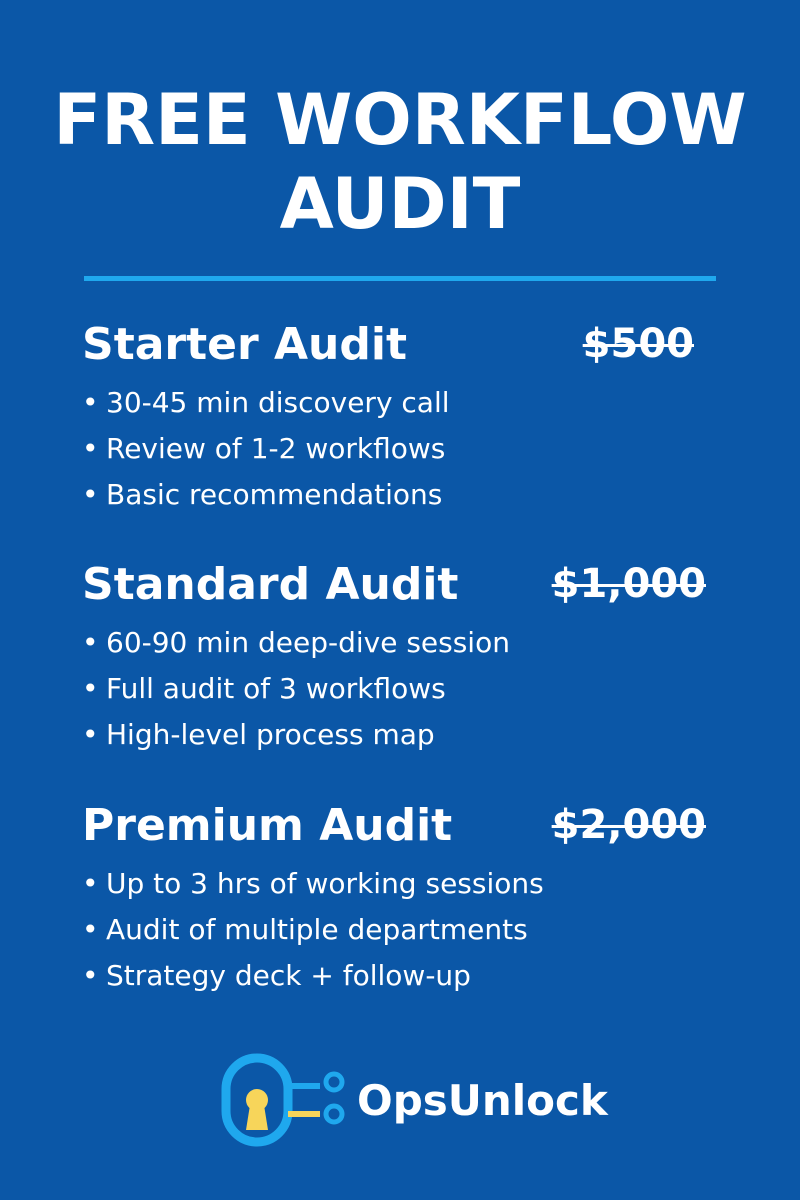  What do you see at coordinates (305, 929) in the screenshot?
I see `list-item: • Audit of multiple departments` at bounding box center [305, 929].